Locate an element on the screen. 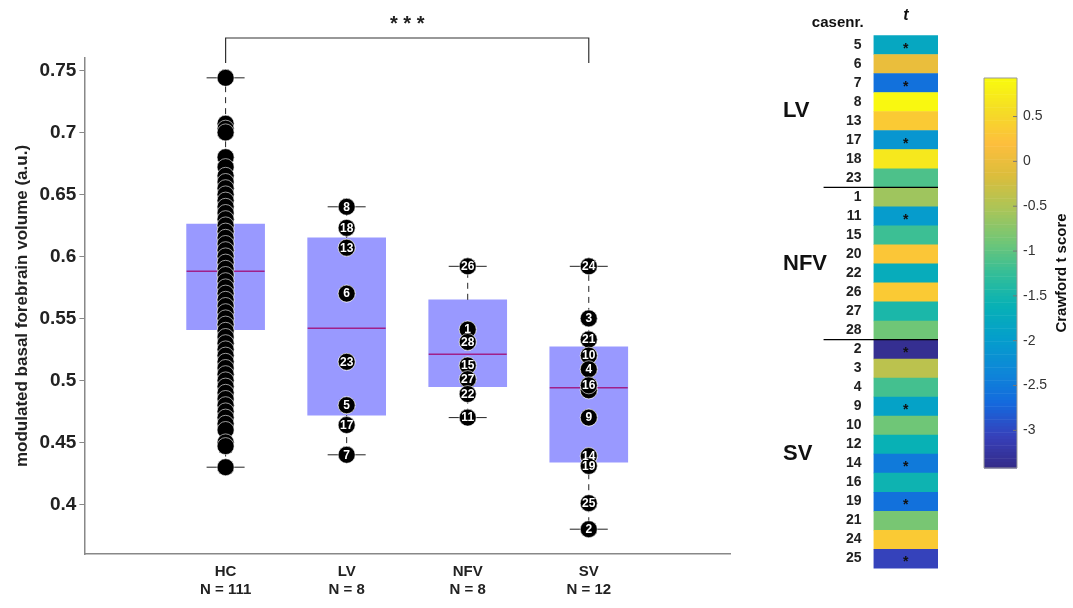 This screenshot has height=608, width=1073. y-tick-label: 0.65 is located at coordinates (58, 193).